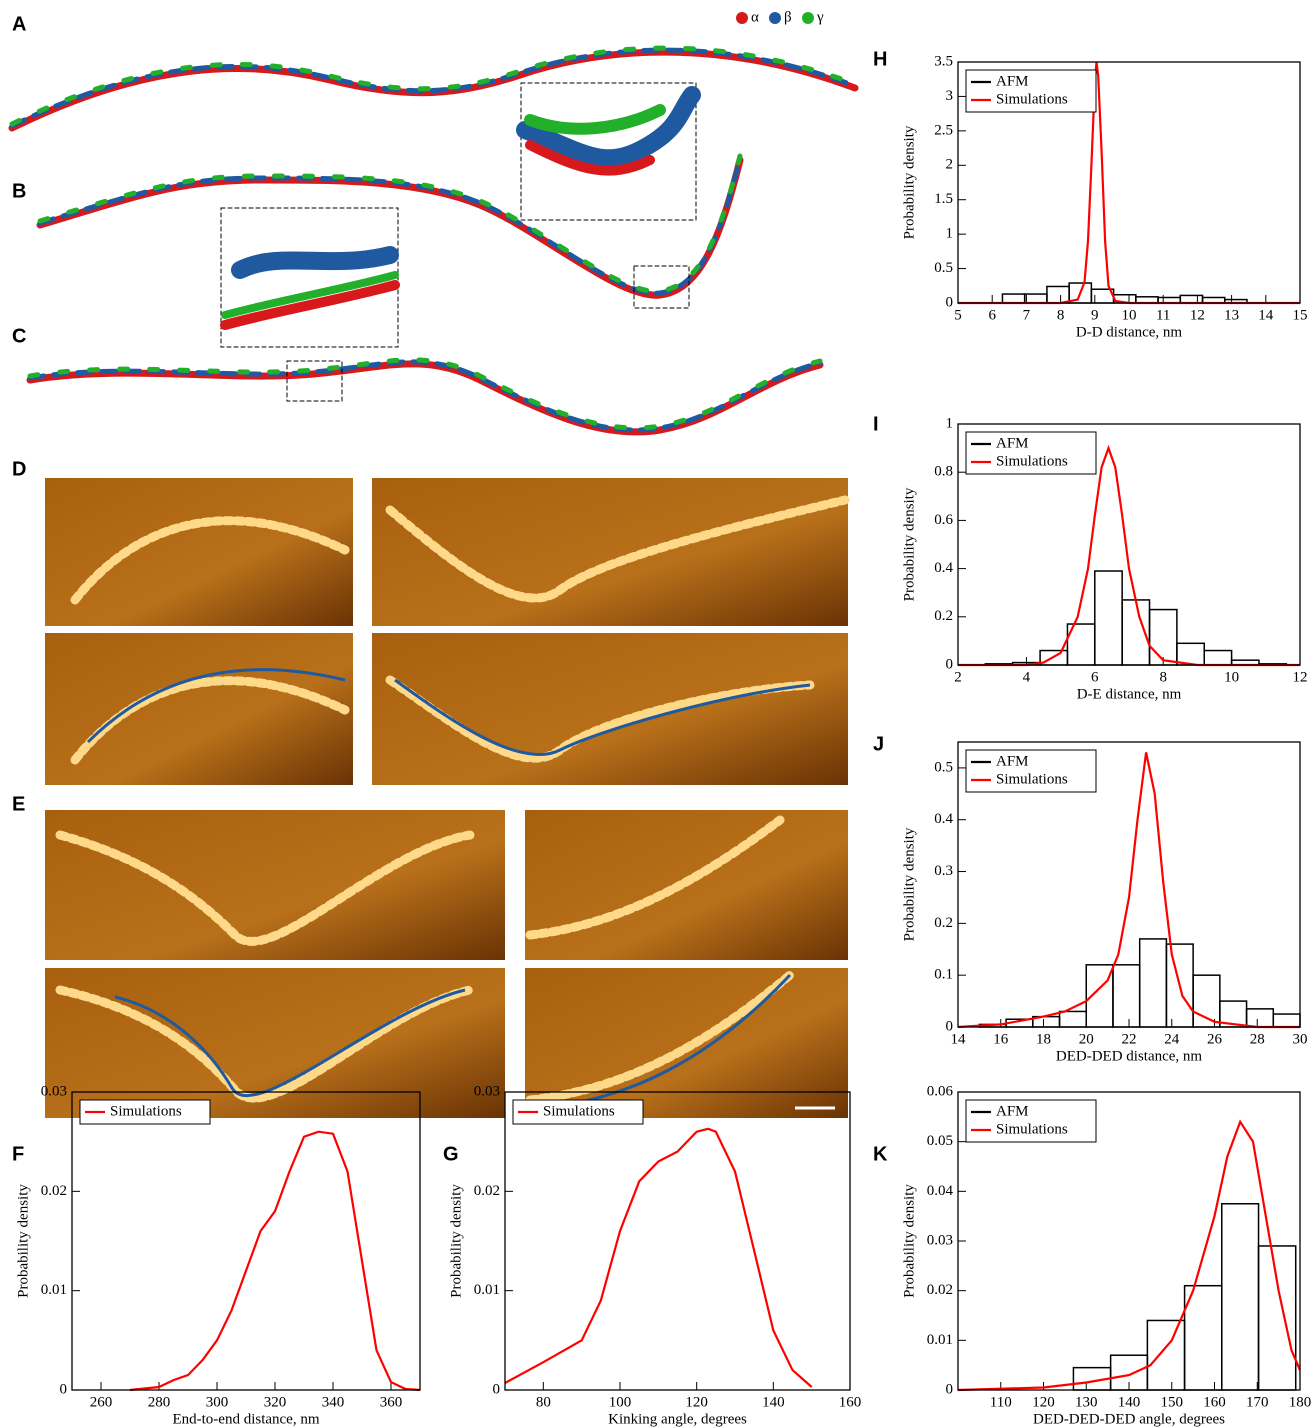 This screenshot has height=1427, width=1313. What do you see at coordinates (1300, 1402) in the screenshot?
I see `x-tick-label: 180` at bounding box center [1300, 1402].